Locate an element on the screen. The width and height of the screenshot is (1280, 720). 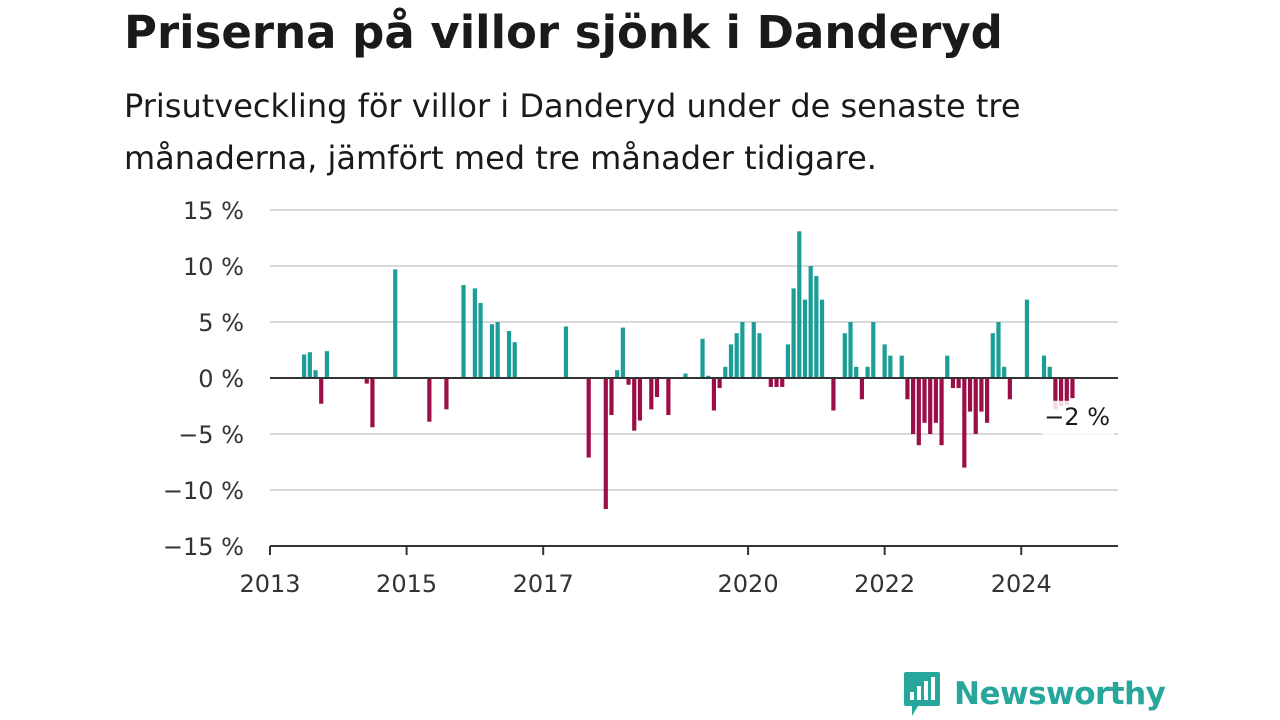
y-axis-ticks: 15 % 10 % 5 % 0 % −5 % −10 % −15 % is located at coordinates (203, 379).